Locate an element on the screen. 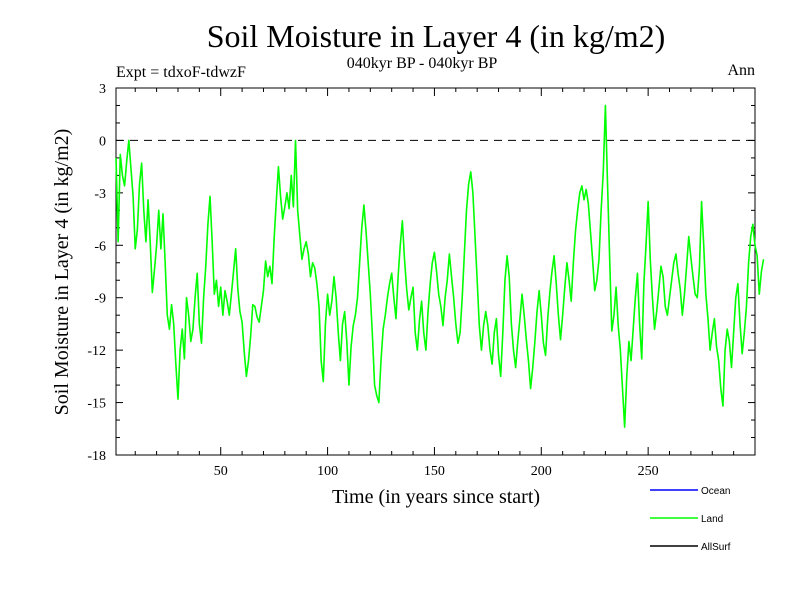  legend-label-allsurf: AllSurf is located at coordinates (716, 547).